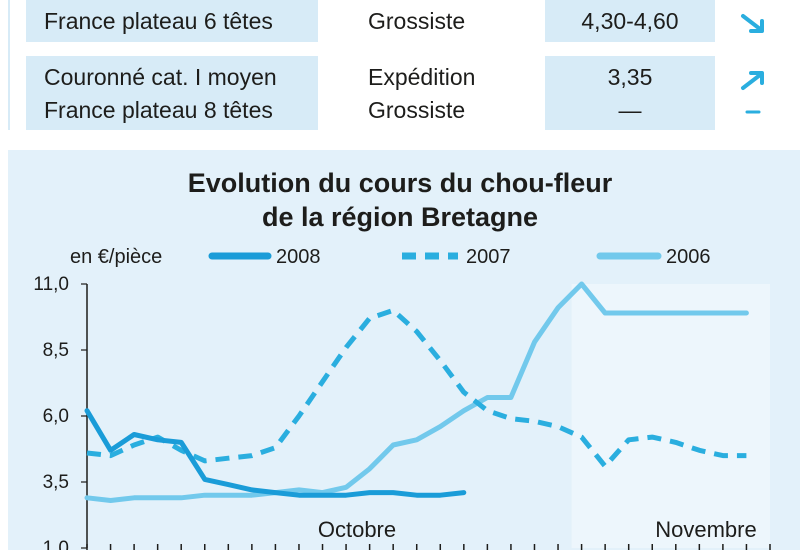 The width and height of the screenshot is (800, 550). Describe the element at coordinates (400, 217) in the screenshot. I see `chart-subtitle: de la région Bretagne` at that location.